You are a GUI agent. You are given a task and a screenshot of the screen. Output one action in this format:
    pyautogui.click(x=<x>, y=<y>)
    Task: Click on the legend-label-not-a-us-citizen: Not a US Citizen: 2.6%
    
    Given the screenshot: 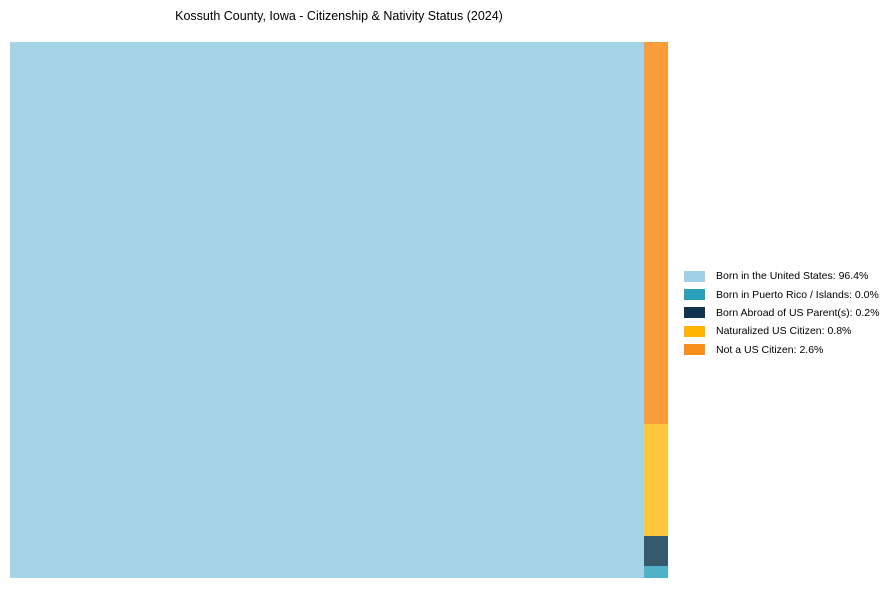 What is the action you would take?
    pyautogui.click(x=770, y=349)
    